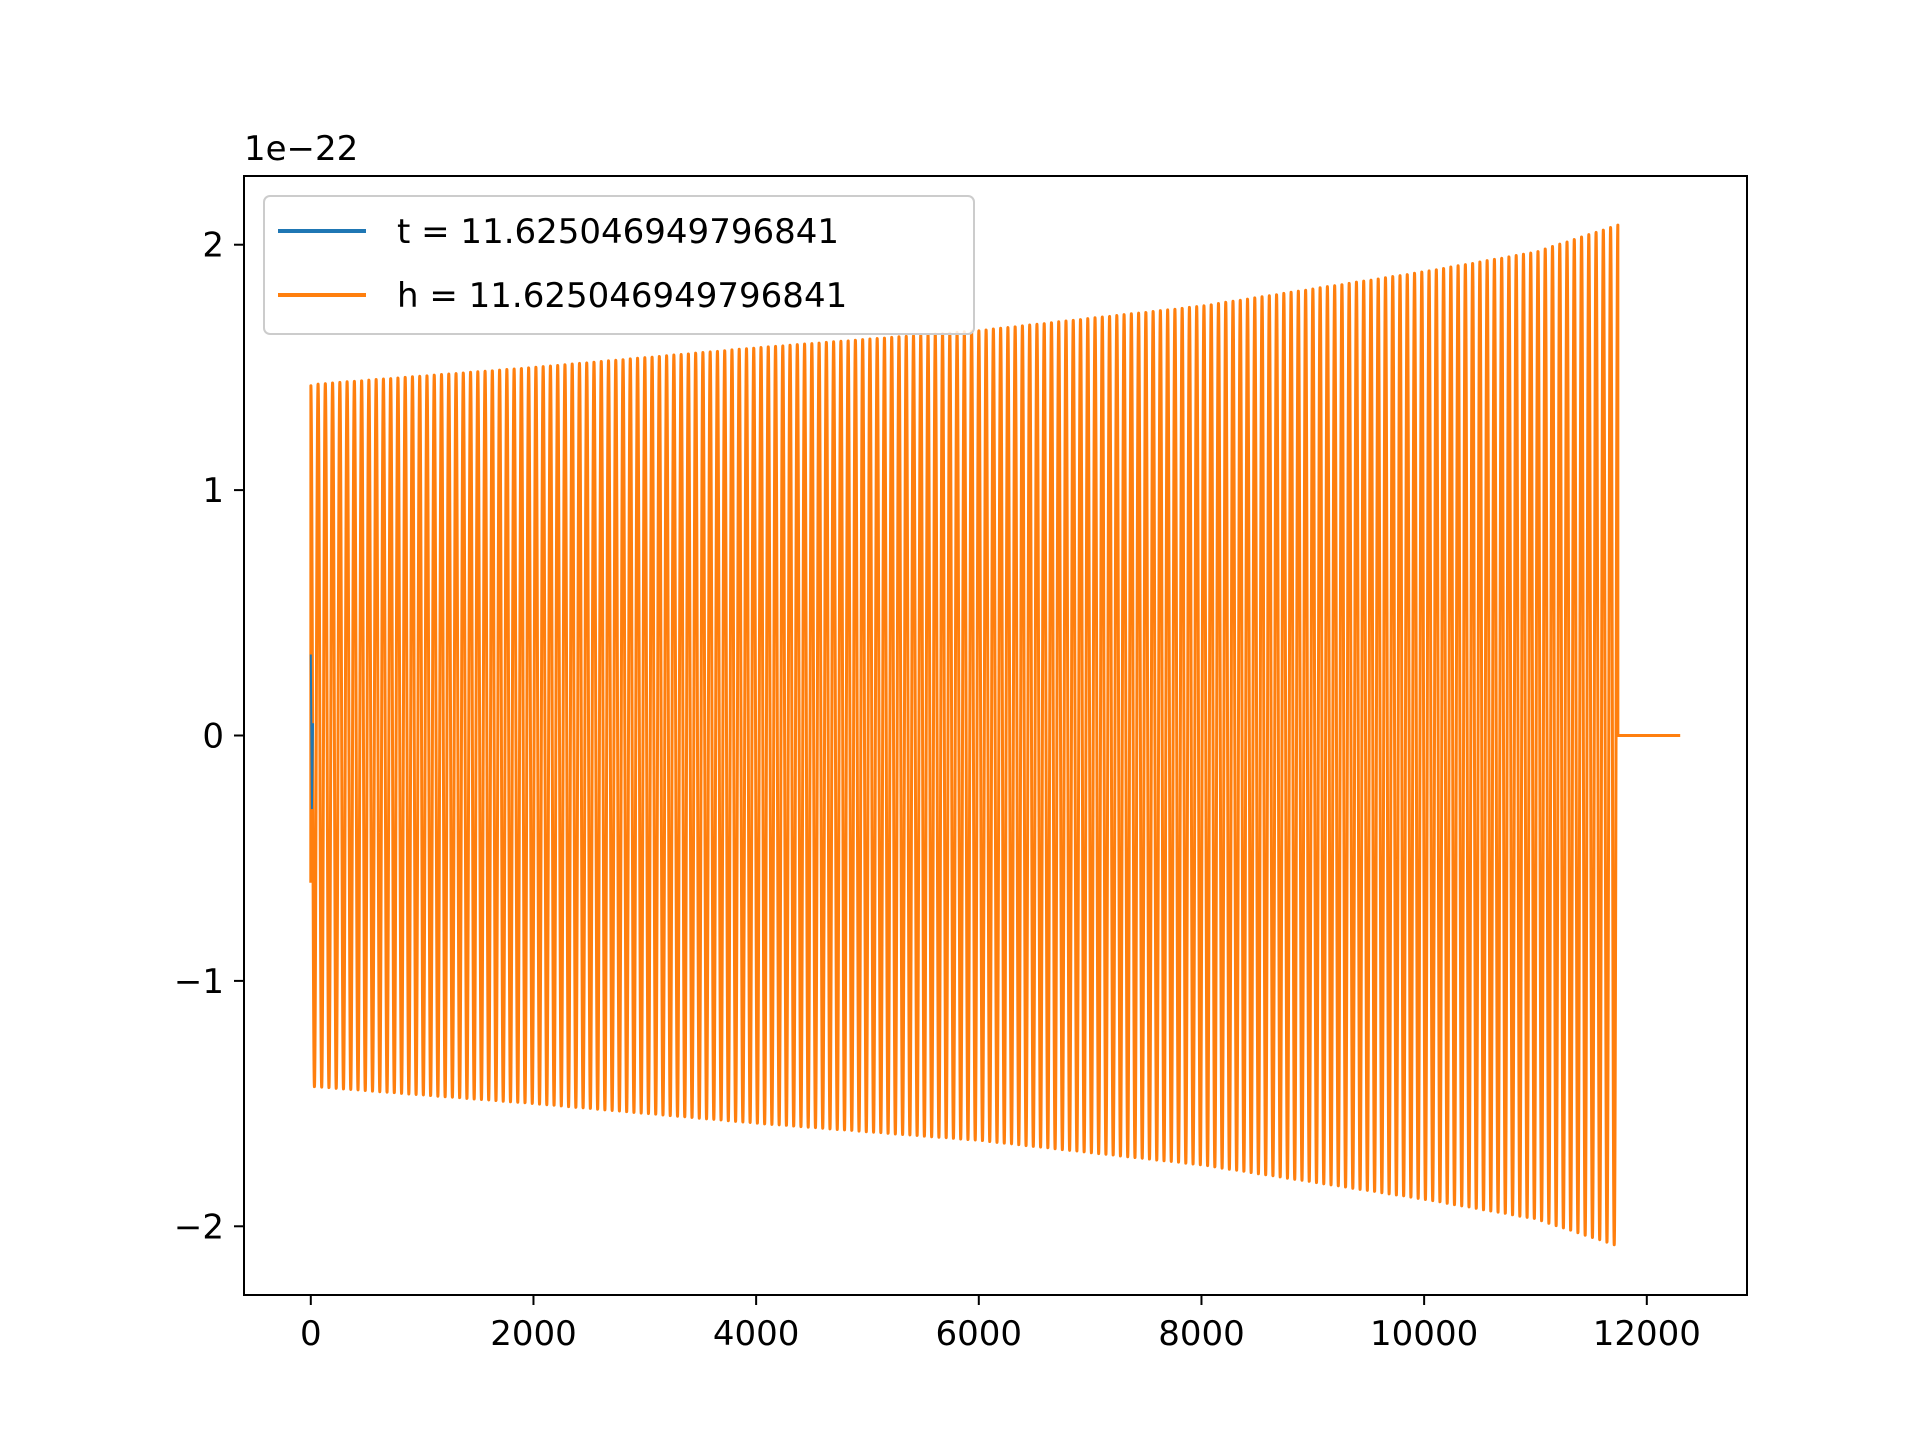 This screenshot has width=1920, height=1440. I want to click on series-t-line, so click(312, 732).